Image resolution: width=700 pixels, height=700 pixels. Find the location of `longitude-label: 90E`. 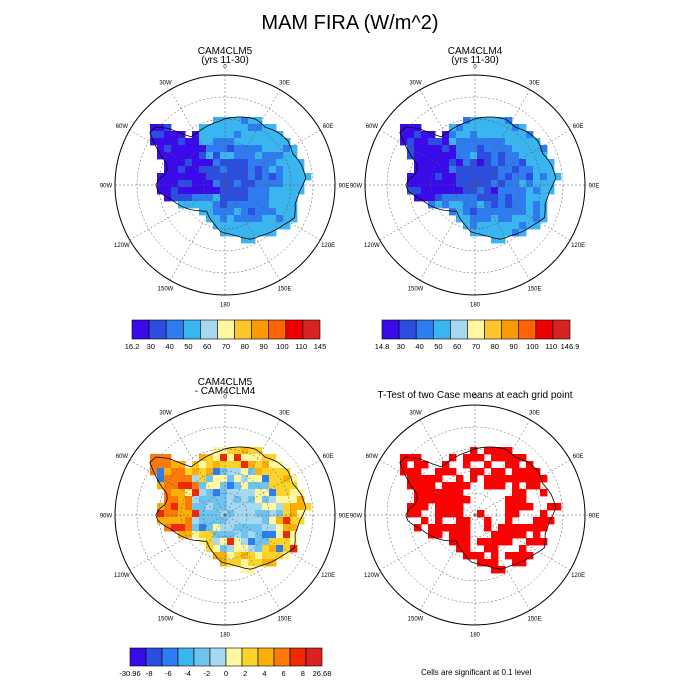

longitude-label: 90E is located at coordinates (594, 517).